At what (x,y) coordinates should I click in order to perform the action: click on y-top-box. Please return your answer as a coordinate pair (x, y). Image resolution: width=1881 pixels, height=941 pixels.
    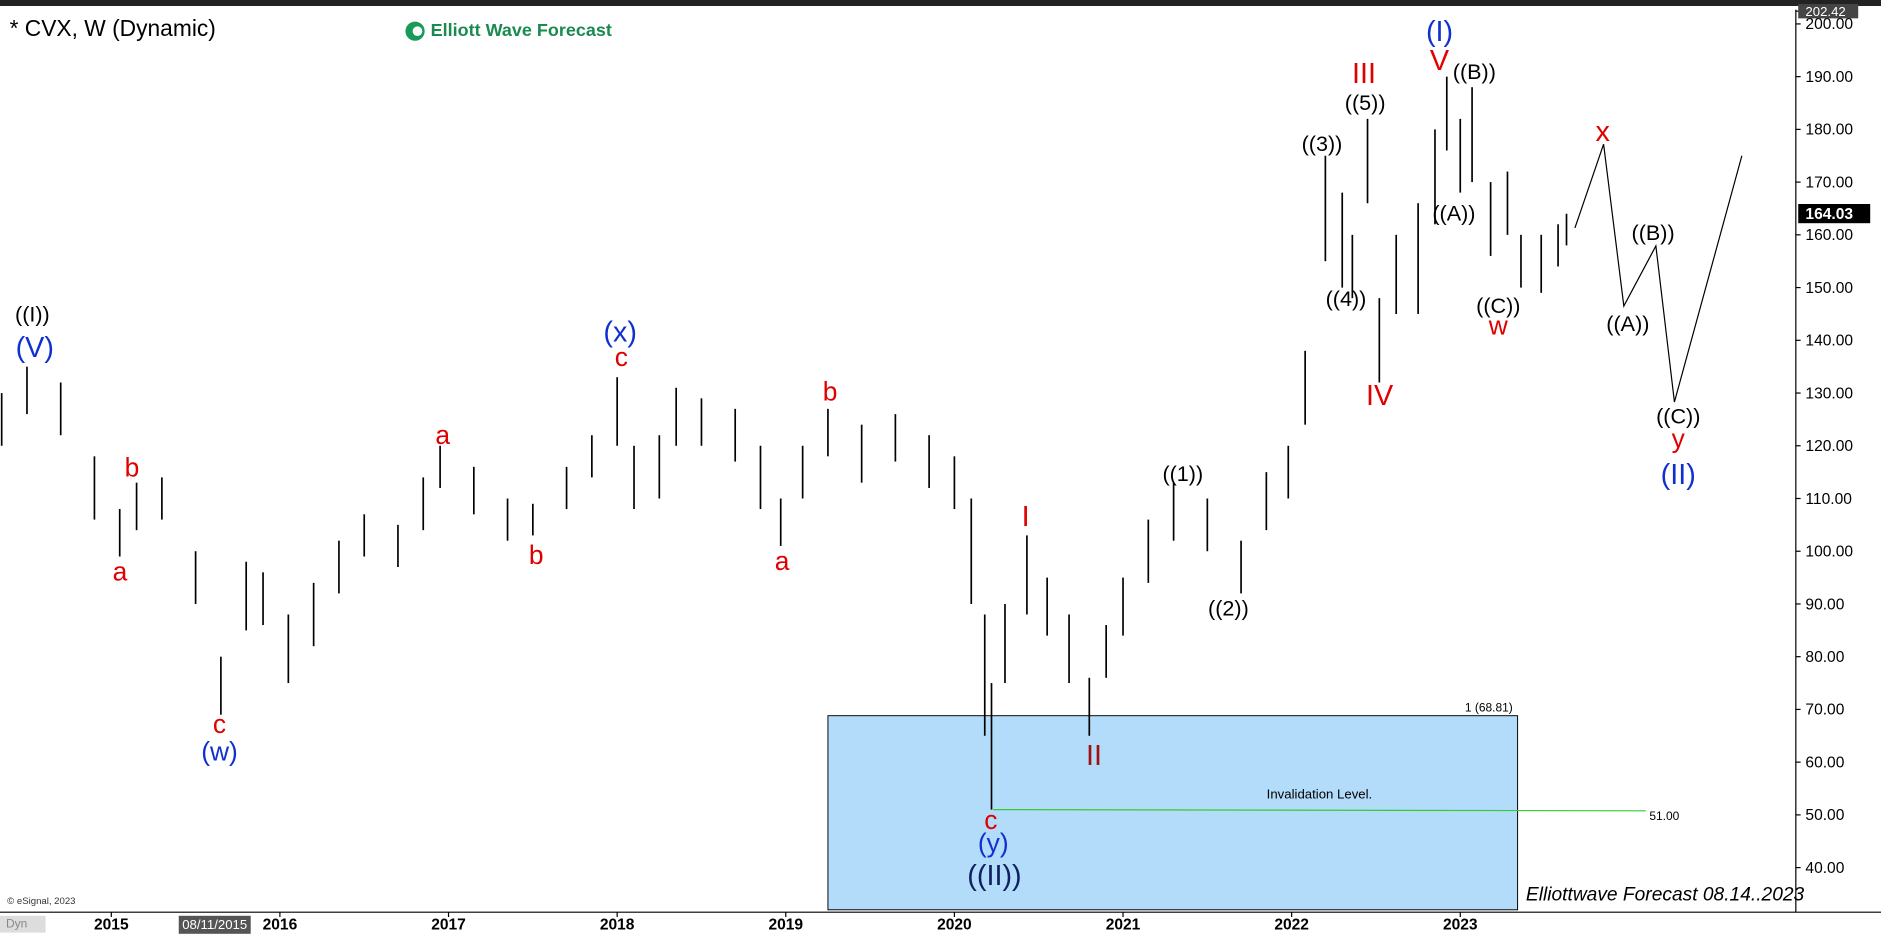
    Looking at the image, I should click on (1828, 11).